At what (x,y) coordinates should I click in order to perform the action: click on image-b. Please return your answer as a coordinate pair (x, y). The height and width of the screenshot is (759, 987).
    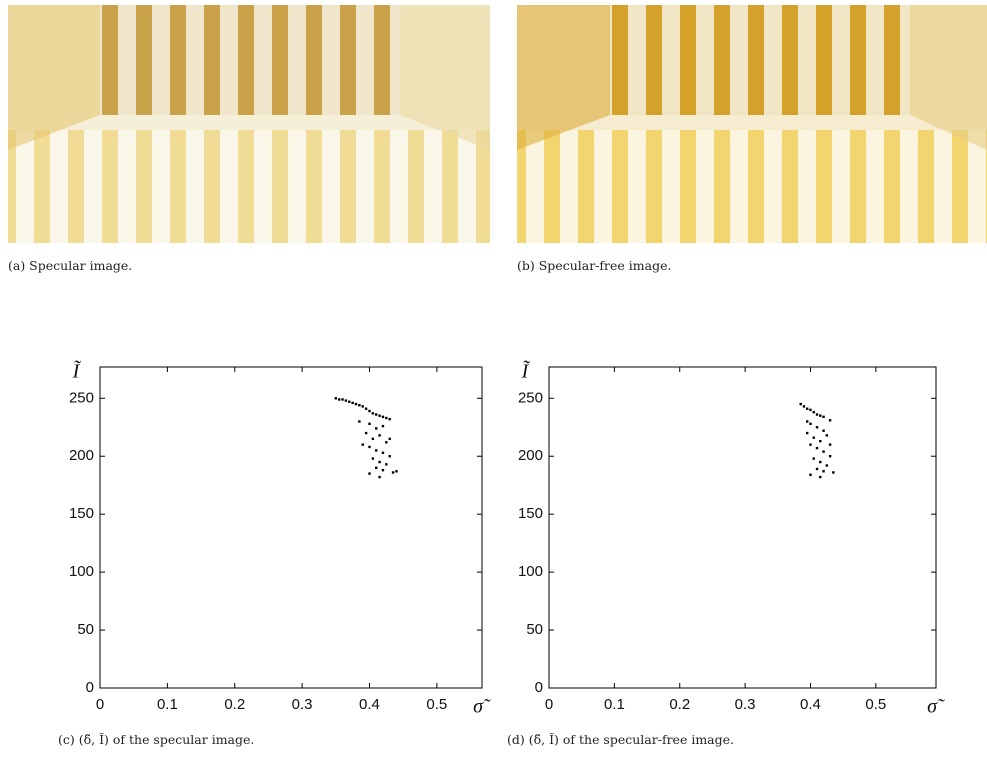
    Looking at the image, I should click on (752, 124).